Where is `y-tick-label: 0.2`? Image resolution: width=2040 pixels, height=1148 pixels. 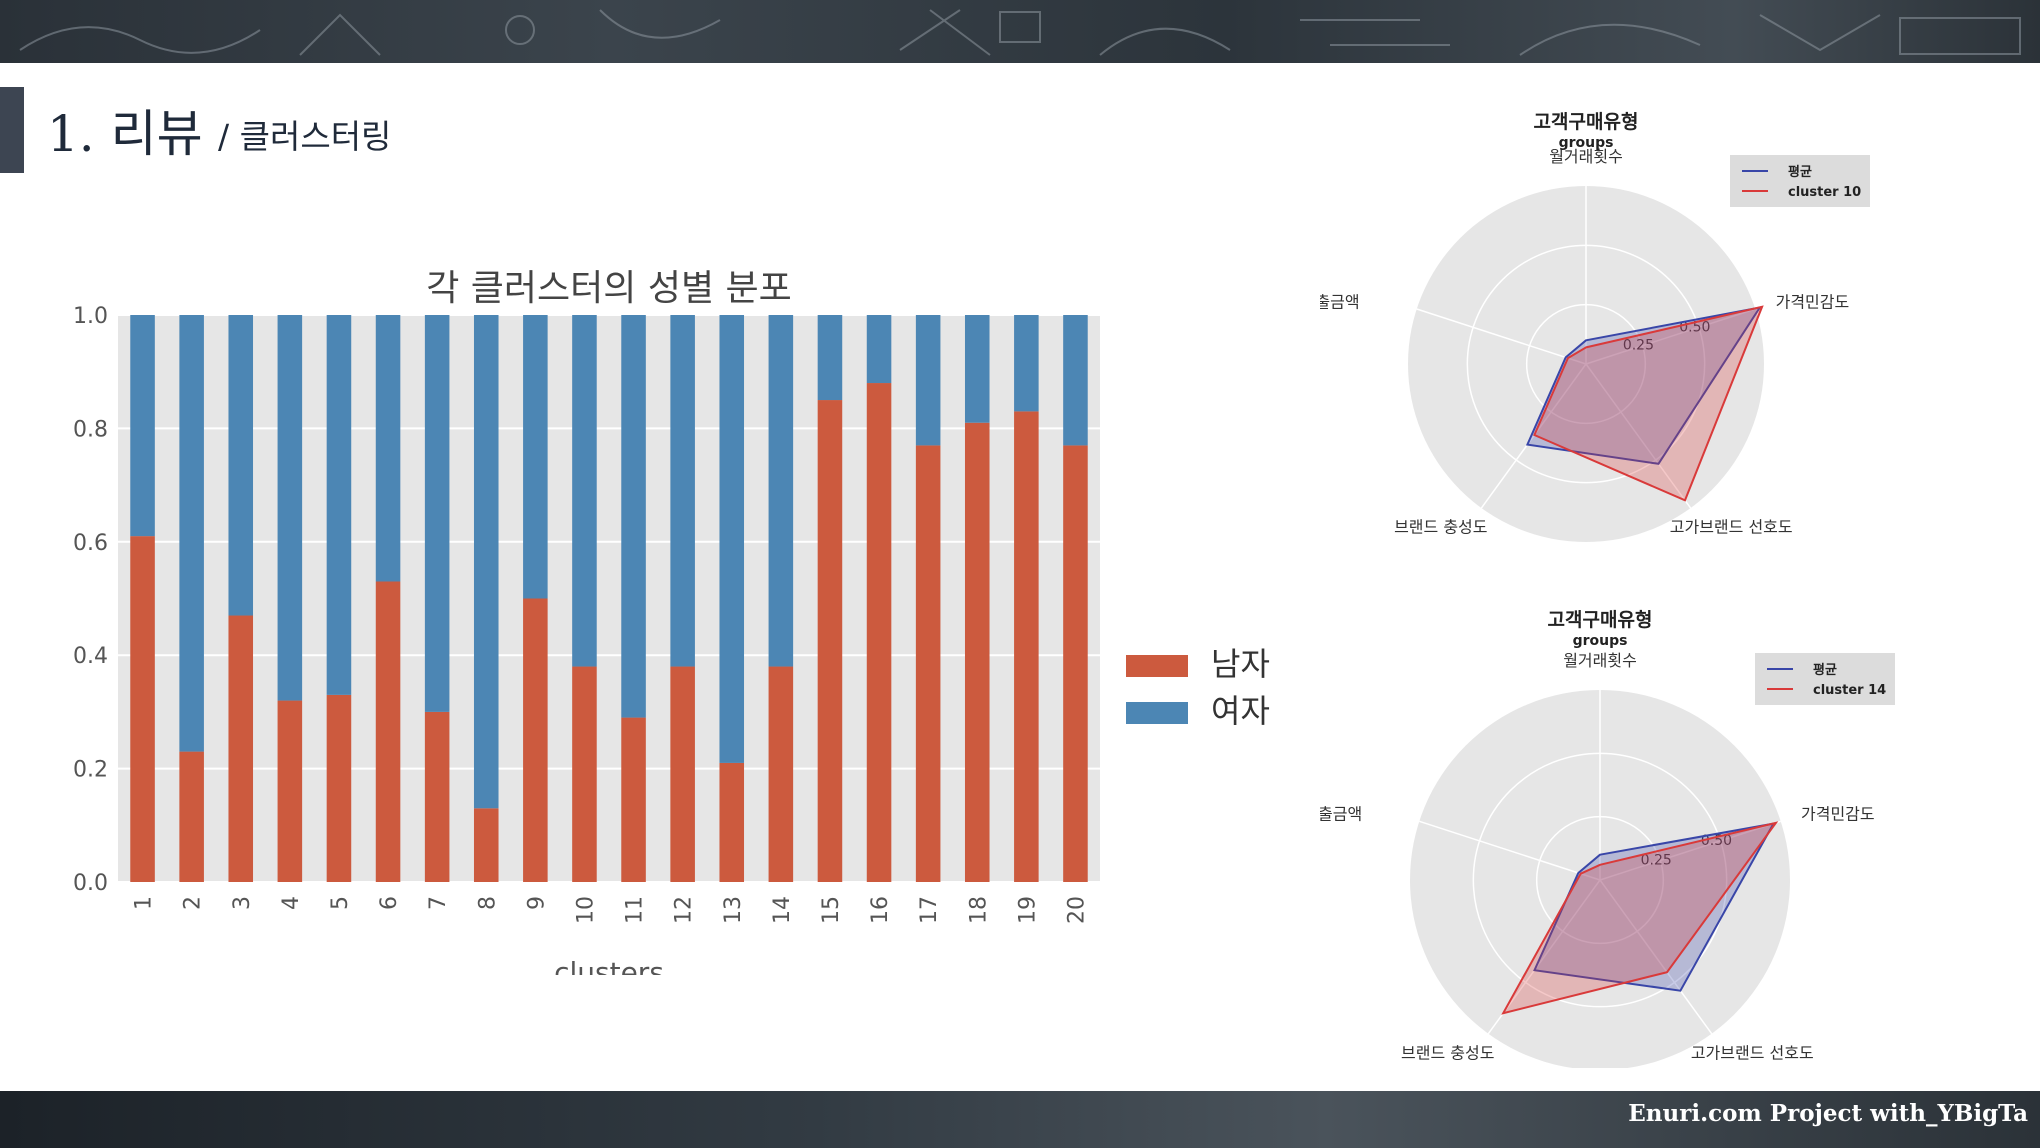
y-tick-label: 0.2 is located at coordinates (90, 770).